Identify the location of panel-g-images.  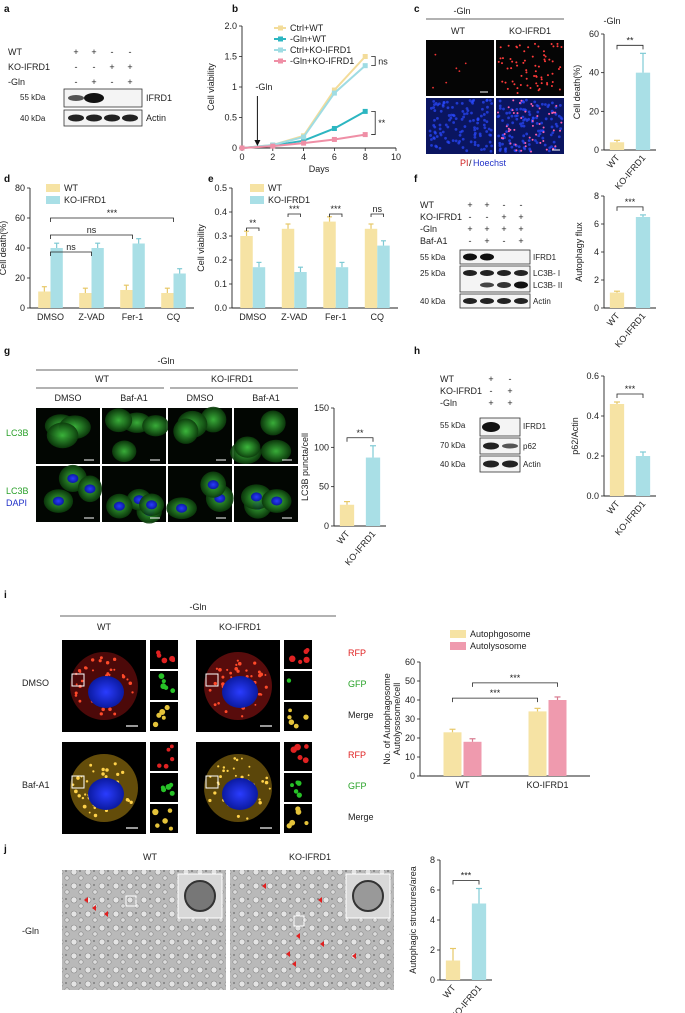
(167, 465).